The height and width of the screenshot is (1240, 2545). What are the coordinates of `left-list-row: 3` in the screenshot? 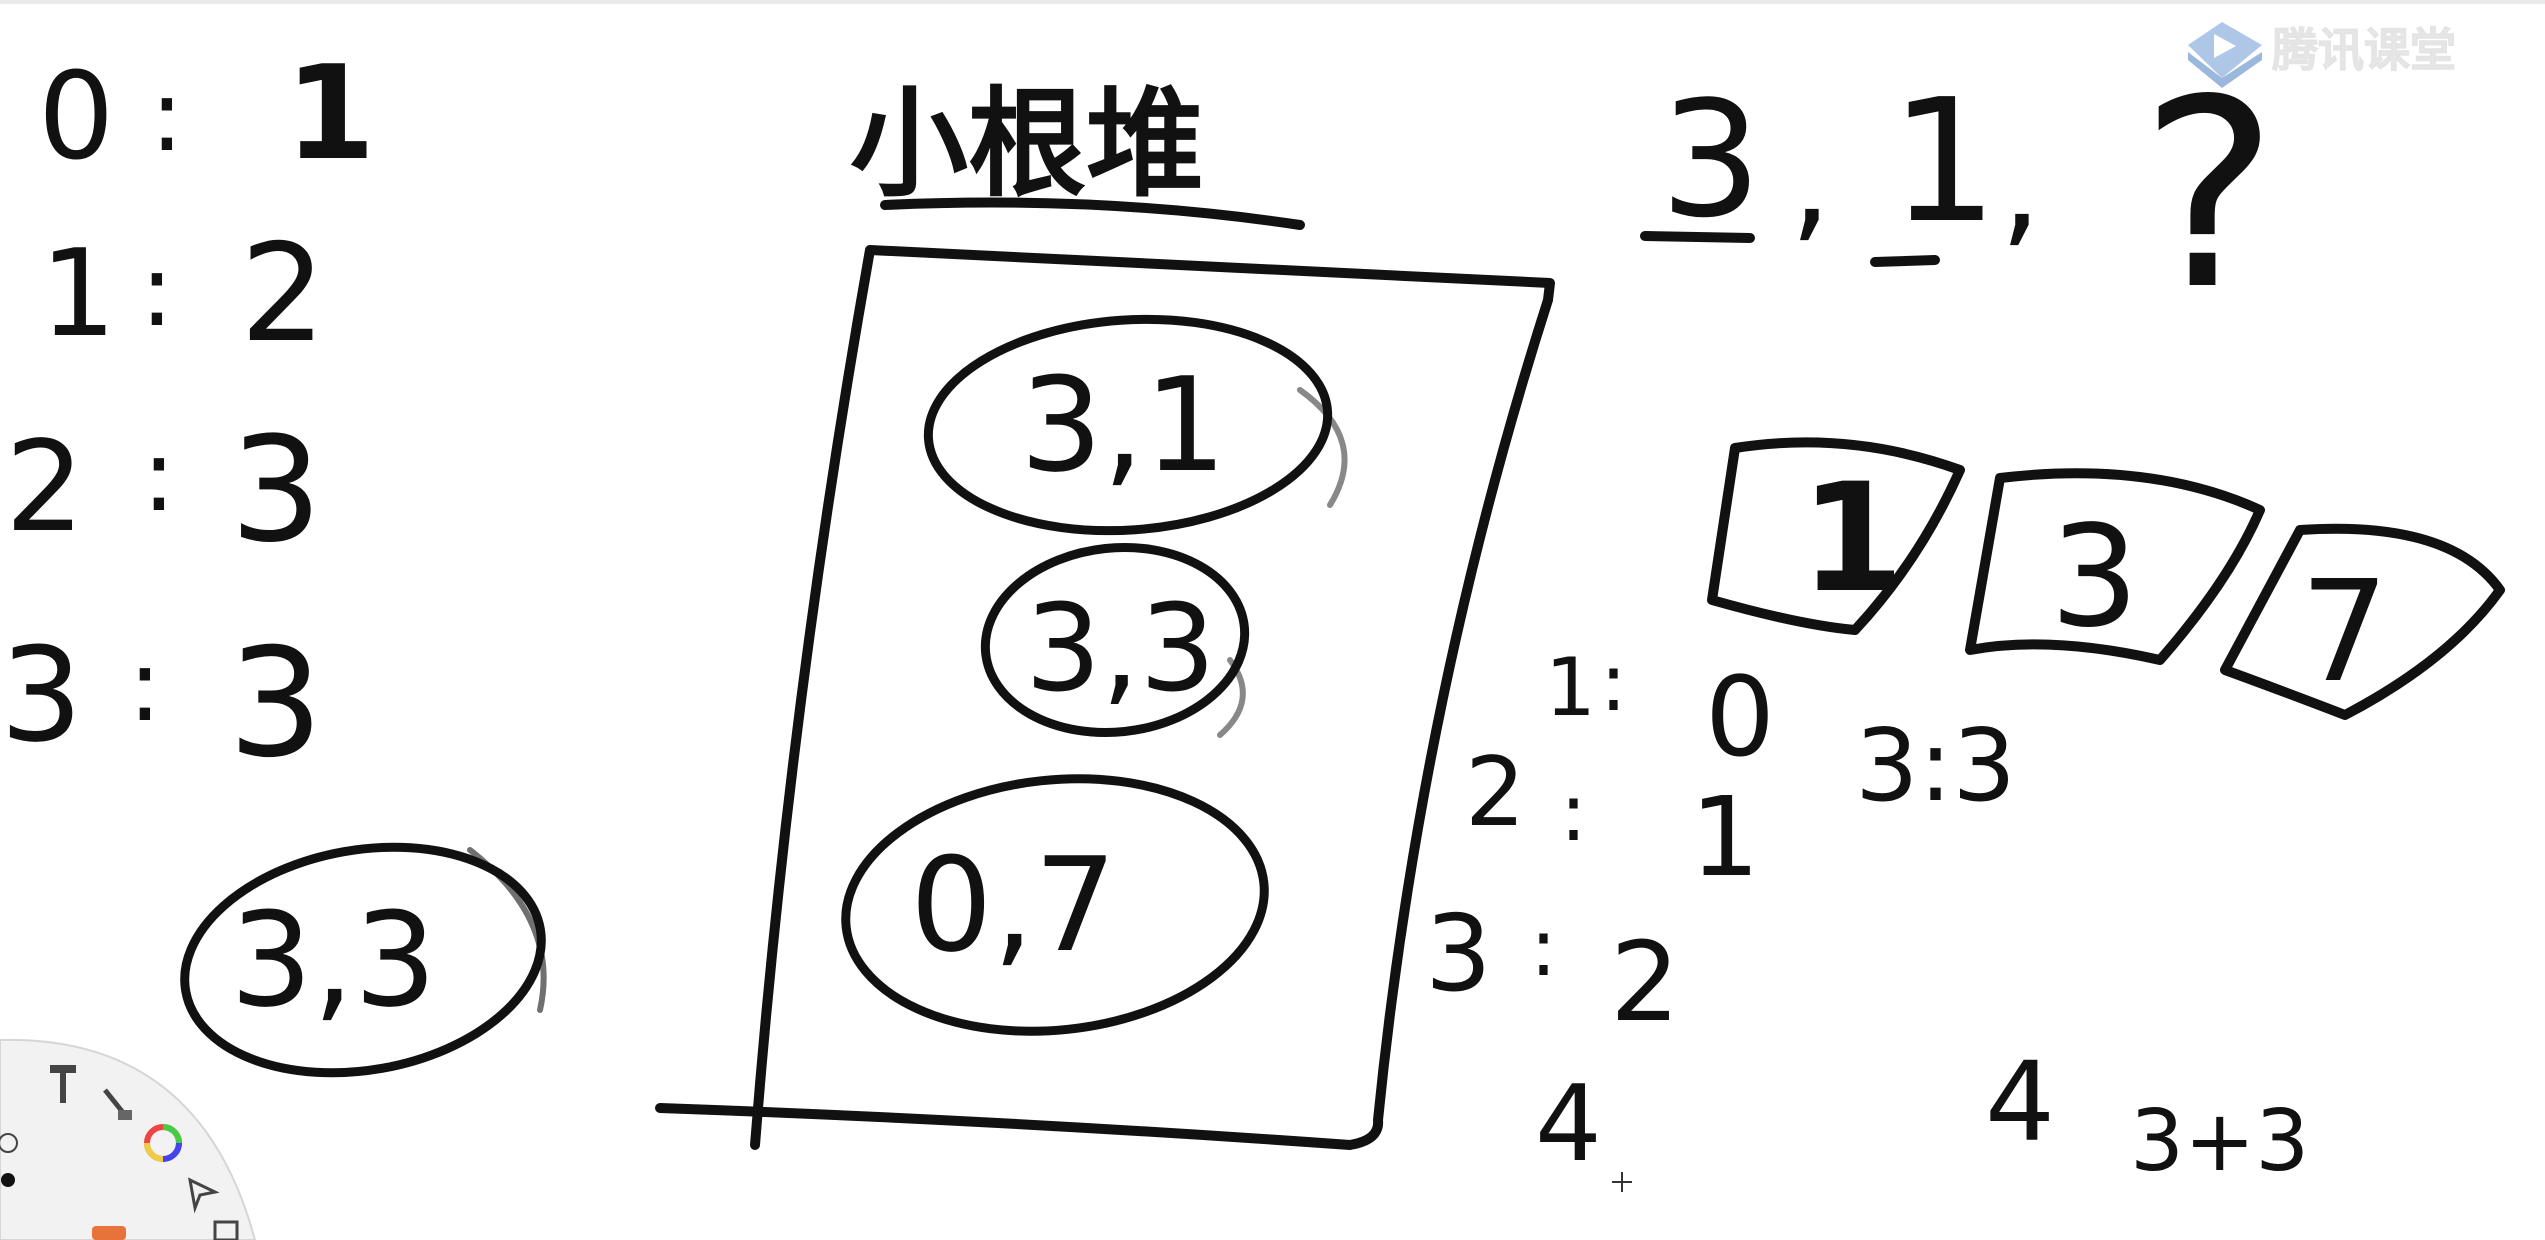 It's located at (161, 704).